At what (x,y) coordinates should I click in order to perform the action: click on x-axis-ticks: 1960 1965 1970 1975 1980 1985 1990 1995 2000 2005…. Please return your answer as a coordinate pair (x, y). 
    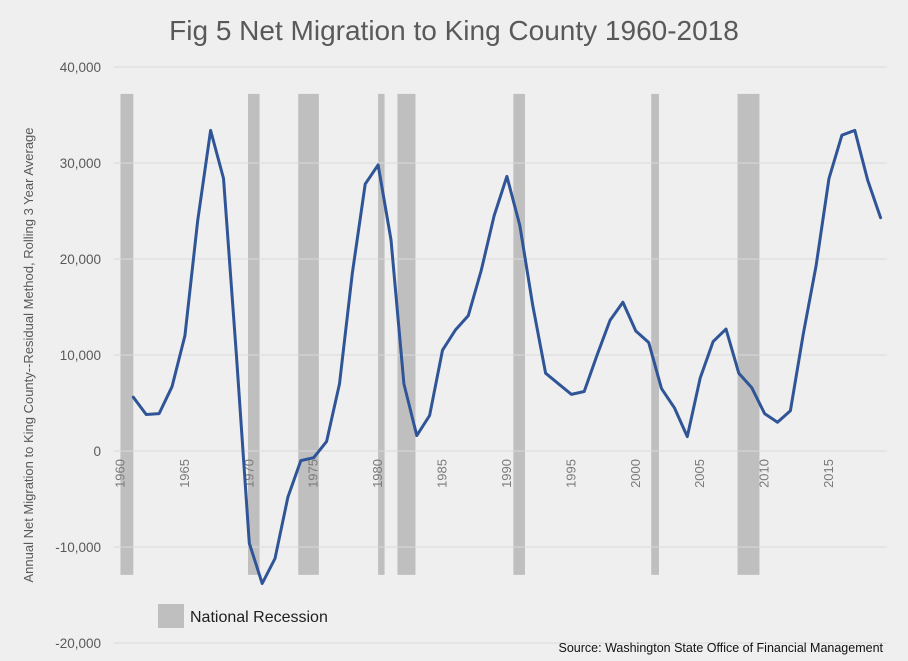
    Looking at the image, I should click on (474, 473).